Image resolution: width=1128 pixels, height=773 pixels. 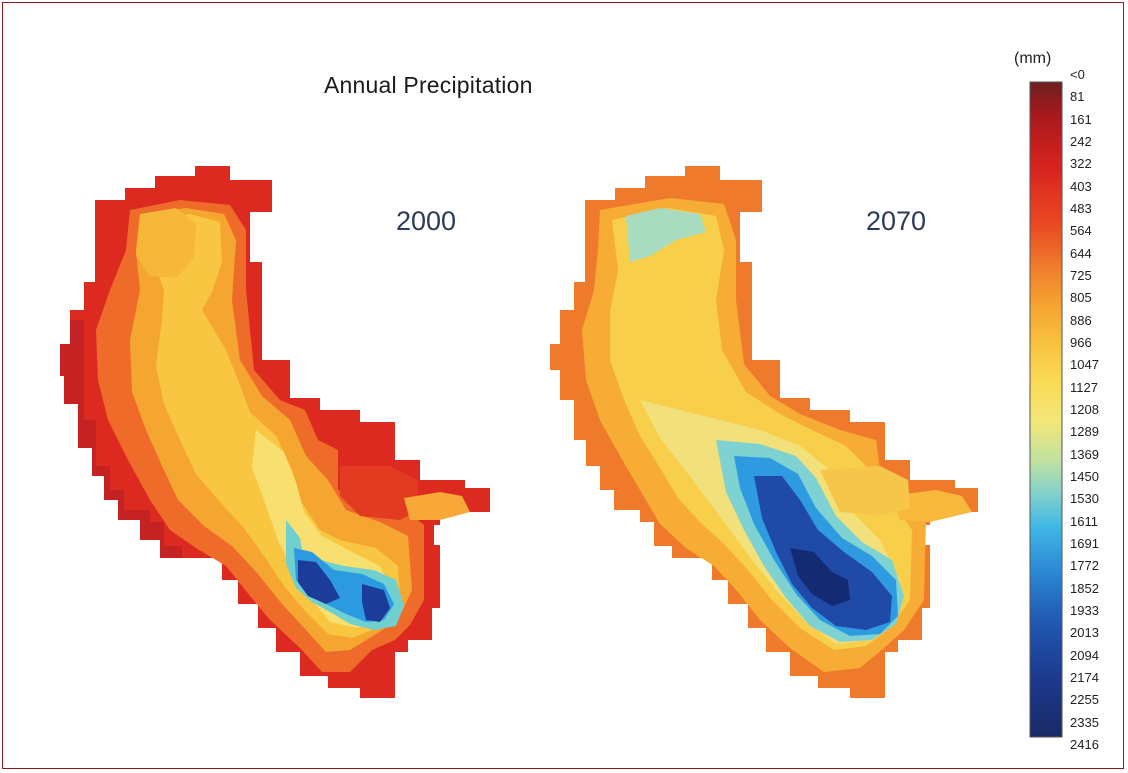 What do you see at coordinates (1084, 365) in the screenshot?
I see `legend-tick-label: 1047` at bounding box center [1084, 365].